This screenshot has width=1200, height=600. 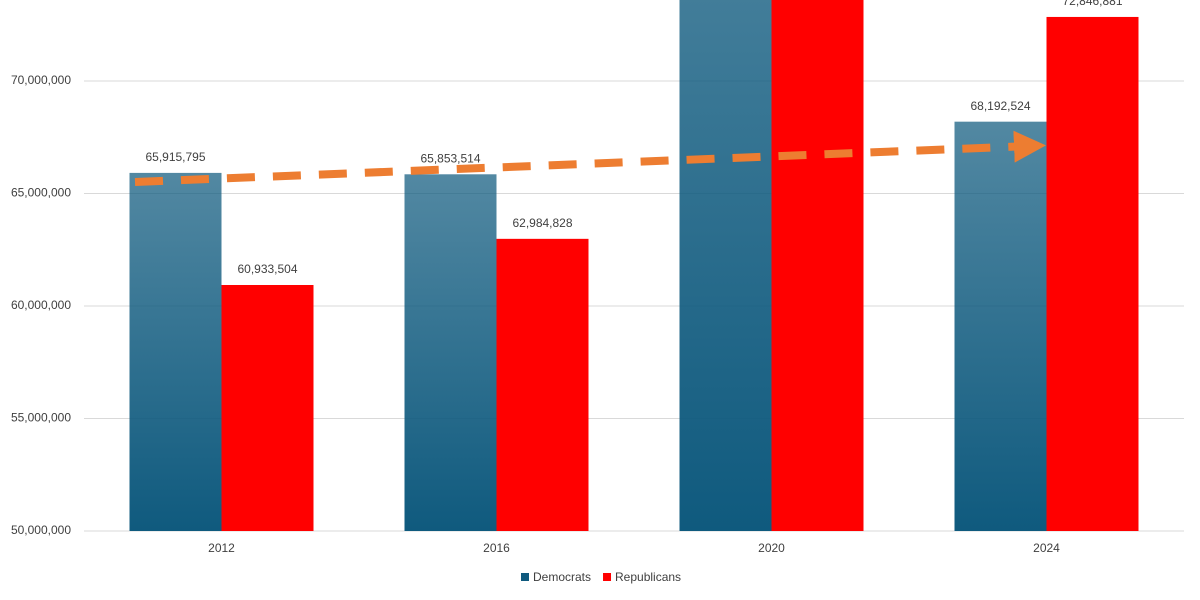 I want to click on x-tick-label: 2016, so click(x=496, y=548).